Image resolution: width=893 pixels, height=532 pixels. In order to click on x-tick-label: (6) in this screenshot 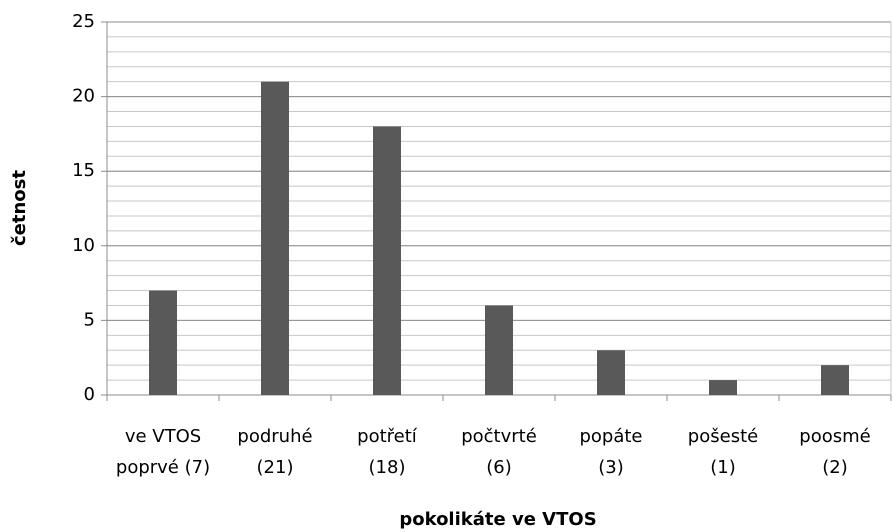, I will do `click(499, 467)`.